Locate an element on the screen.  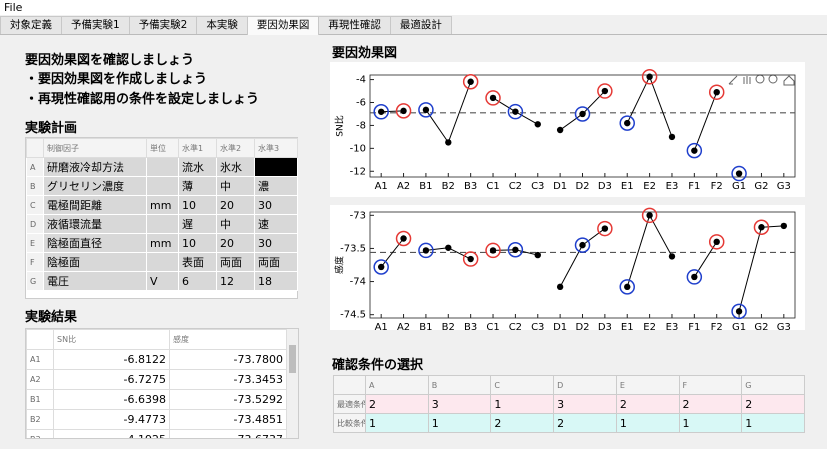
x-tick-label: D3 is located at coordinates (605, 186).